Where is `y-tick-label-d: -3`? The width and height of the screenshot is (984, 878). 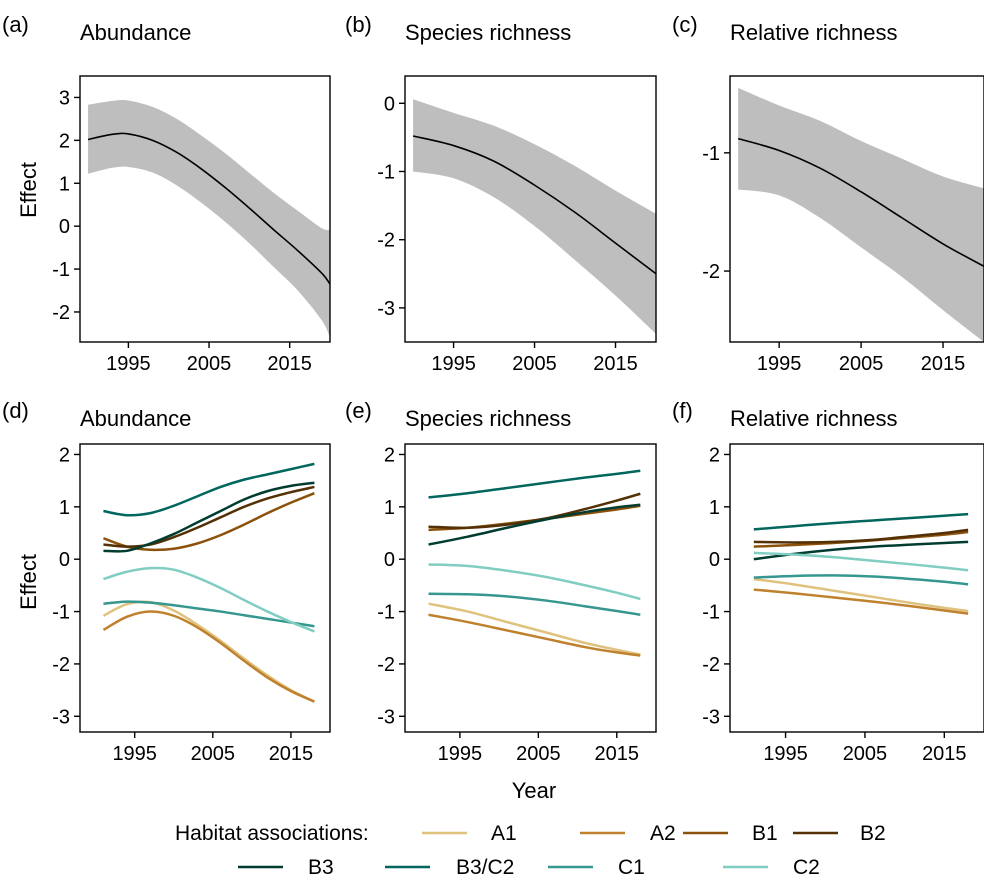
y-tick-label-d: -3 is located at coordinates (61, 717).